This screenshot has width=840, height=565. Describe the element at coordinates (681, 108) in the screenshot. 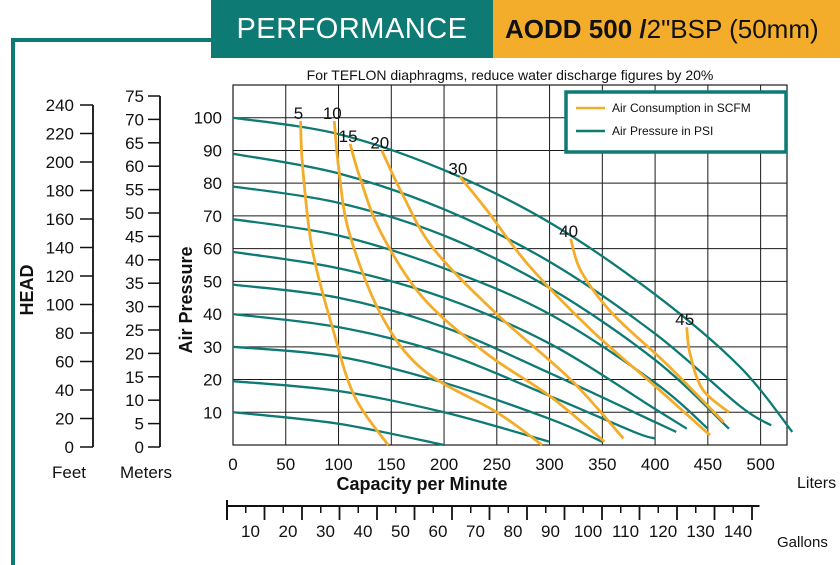

I see `legend-label: Air Consumption in SCFM` at that location.